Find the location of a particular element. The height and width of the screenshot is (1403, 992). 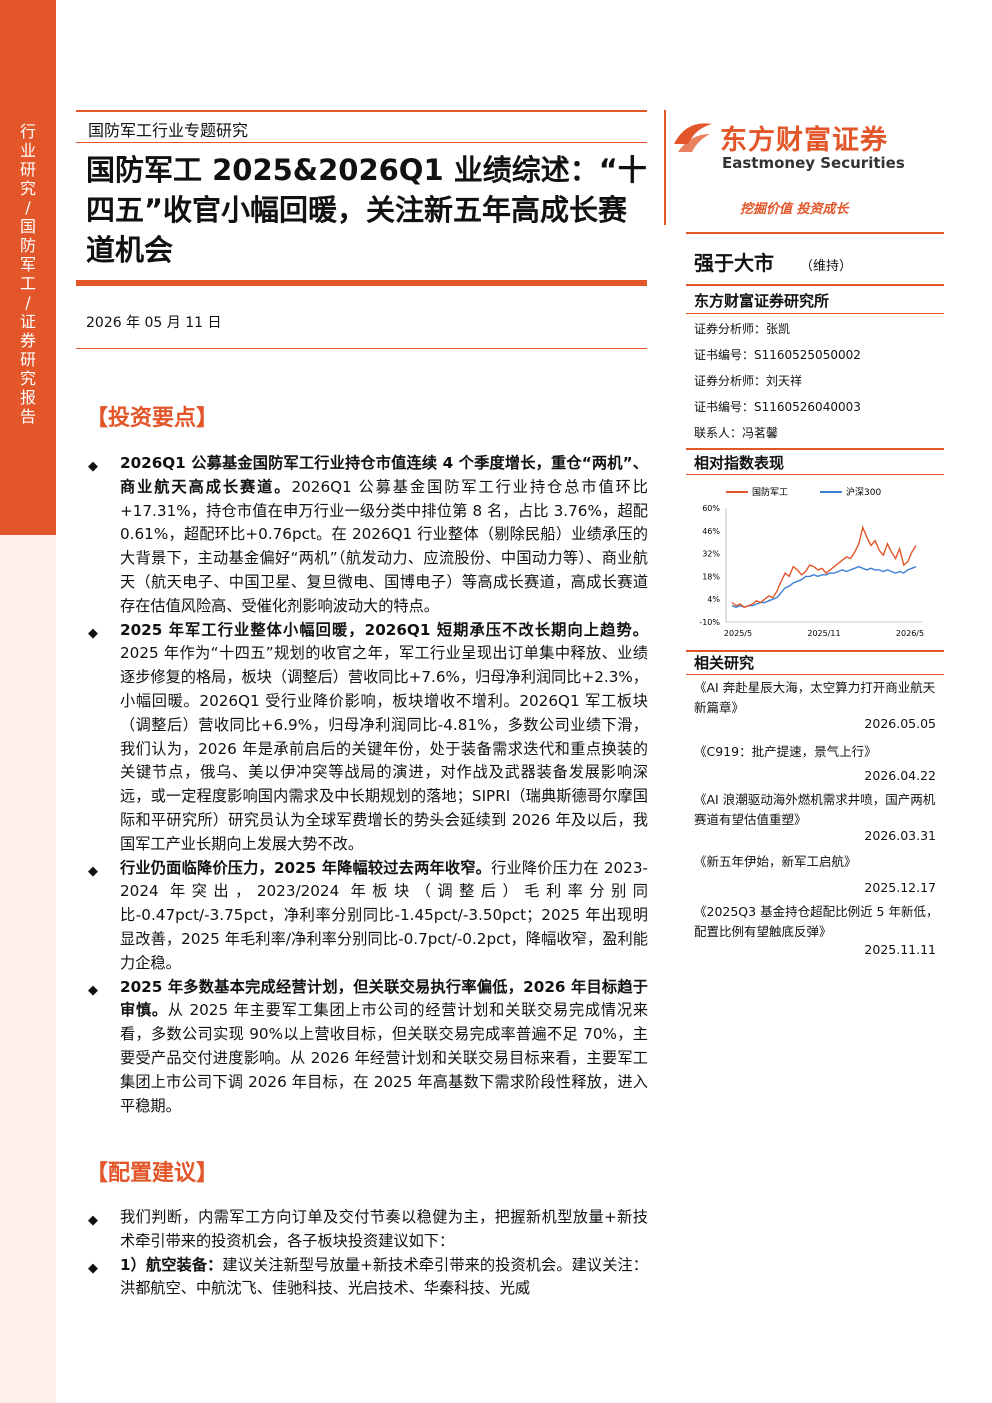

header-top-rule is located at coordinates (361, 111).